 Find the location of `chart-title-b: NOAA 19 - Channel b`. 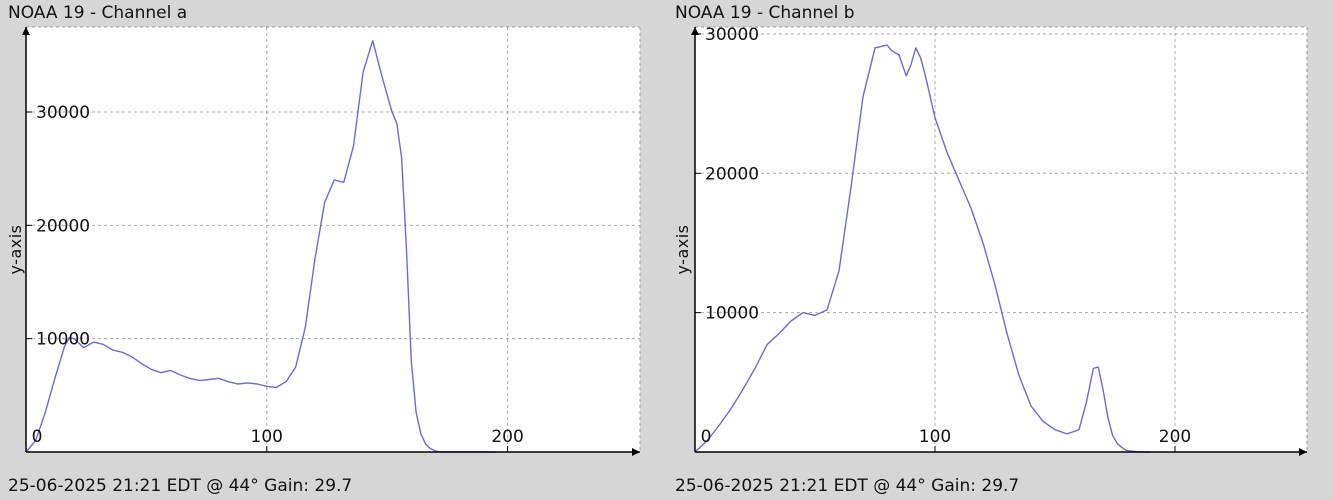

chart-title-b: NOAA 19 - Channel b is located at coordinates (765, 13).